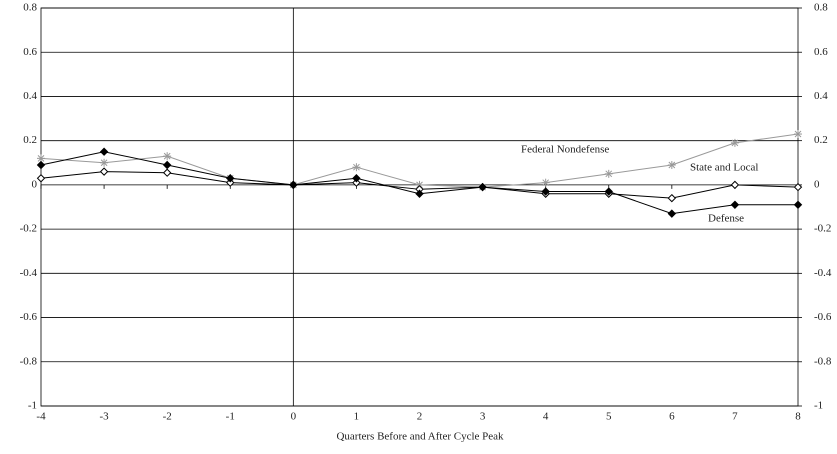 Image resolution: width=837 pixels, height=454 pixels. Describe the element at coordinates (822, 229) in the screenshot. I see `y2-tick-label: -0.2` at that location.